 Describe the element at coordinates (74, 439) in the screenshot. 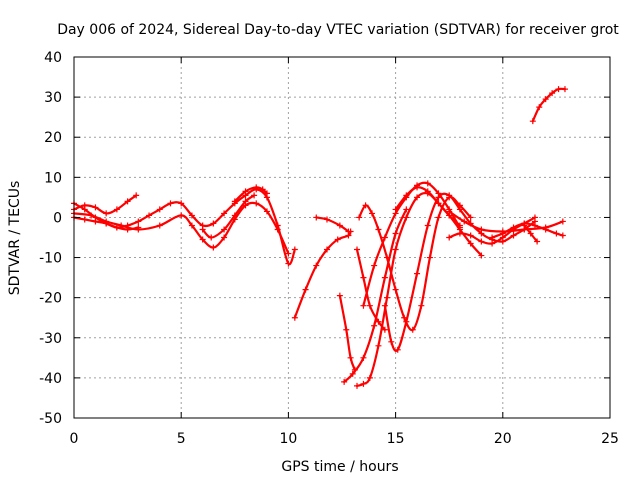

I see `x-tick-label: 0` at that location.